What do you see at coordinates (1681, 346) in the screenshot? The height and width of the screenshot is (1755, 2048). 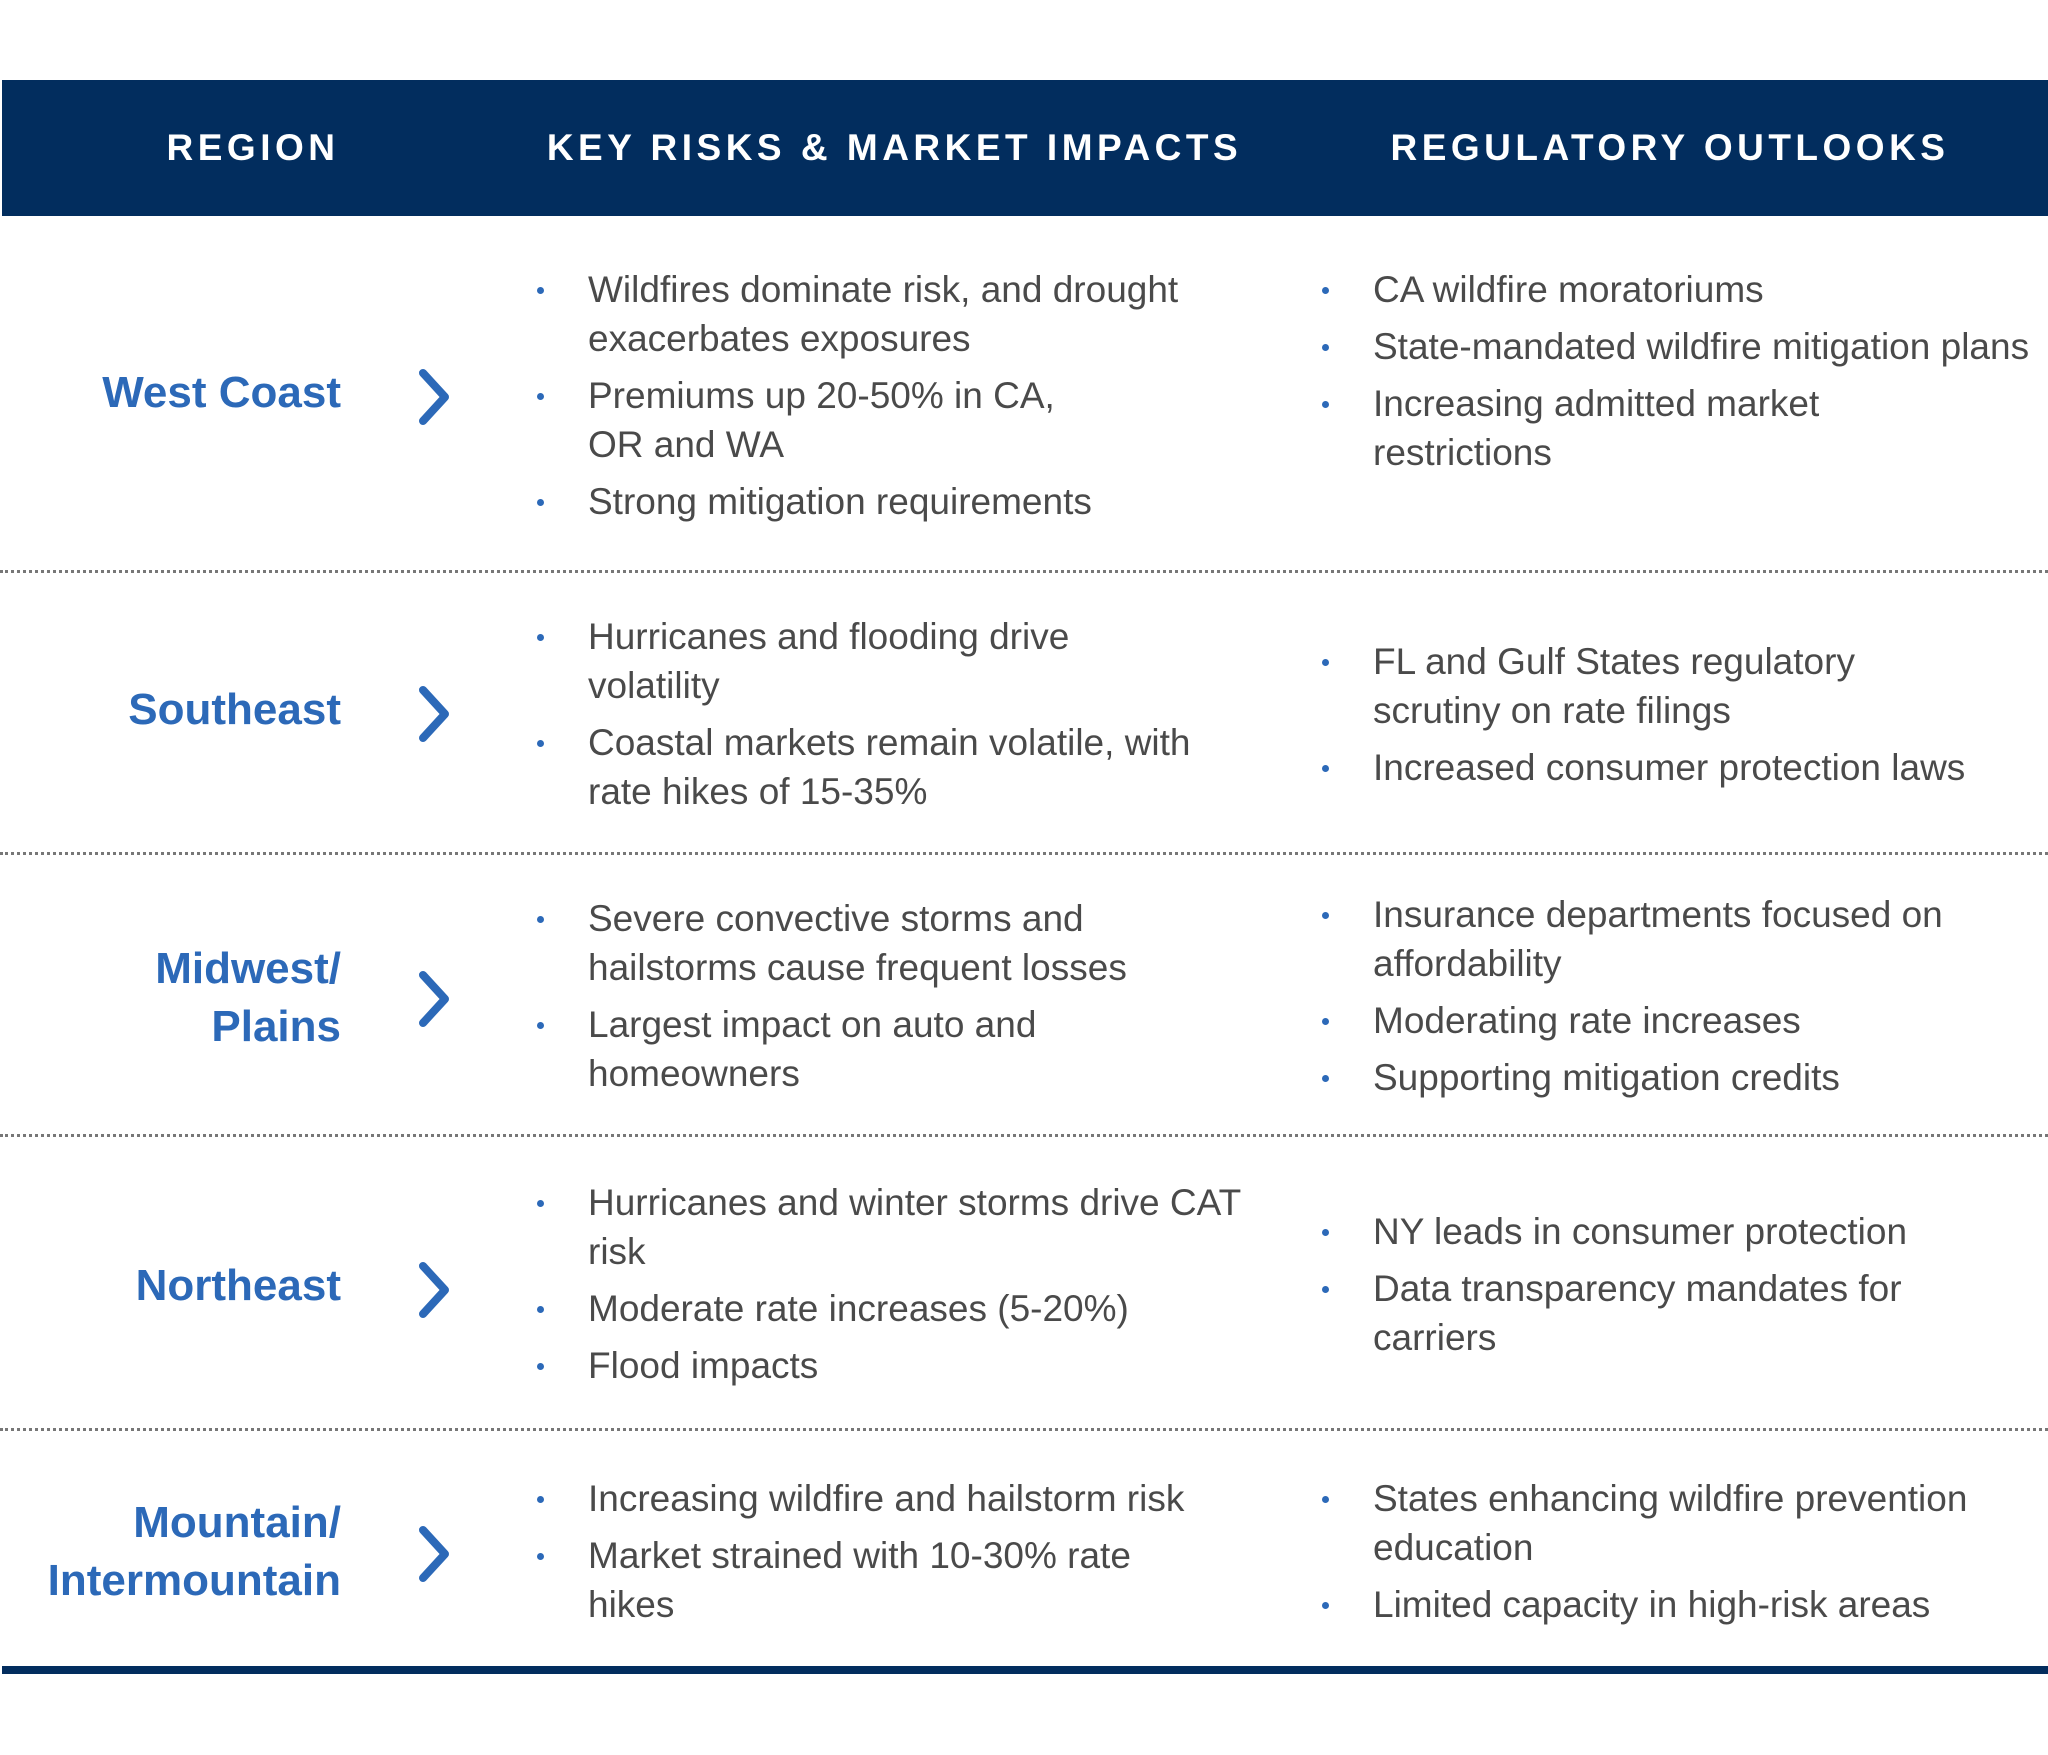 I see `list-item: State-mandated wildfire mitigation plans` at bounding box center [1681, 346].